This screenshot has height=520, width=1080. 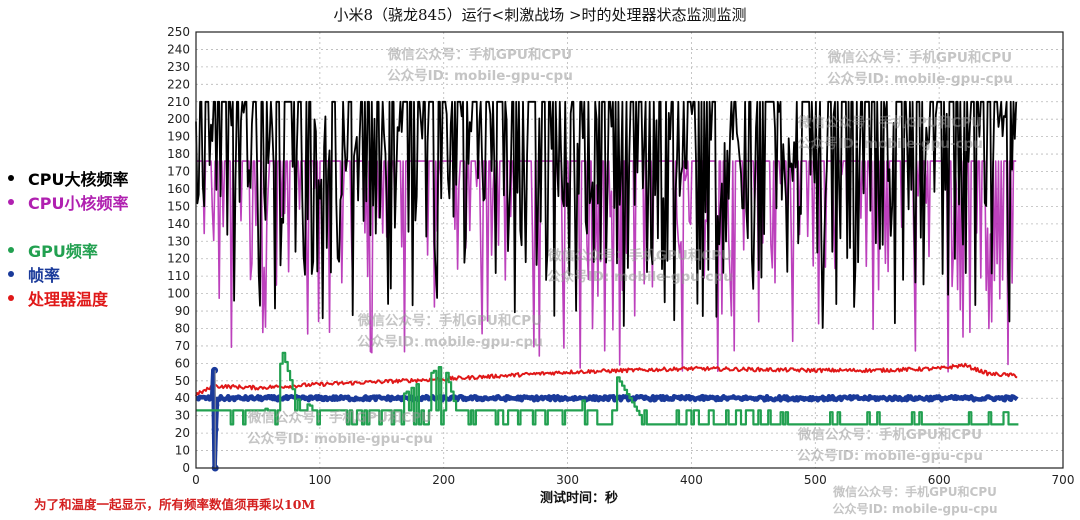 What do you see at coordinates (319, 480) in the screenshot?
I see `x-tick-label: 100` at bounding box center [319, 480].